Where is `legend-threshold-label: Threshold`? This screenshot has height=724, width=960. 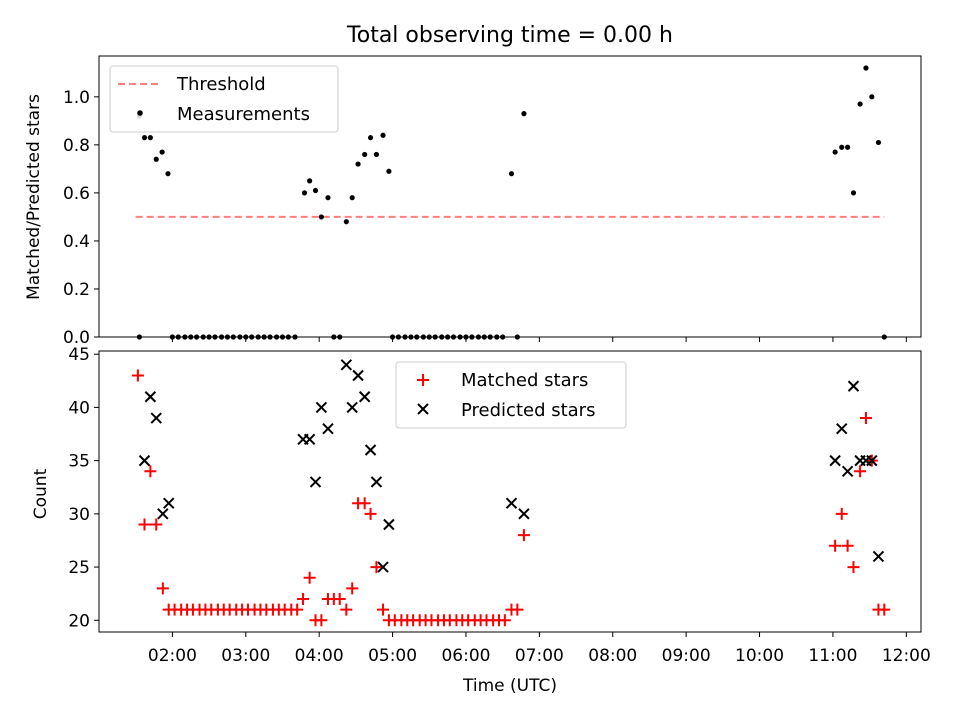 legend-threshold-label: Threshold is located at coordinates (221, 84).